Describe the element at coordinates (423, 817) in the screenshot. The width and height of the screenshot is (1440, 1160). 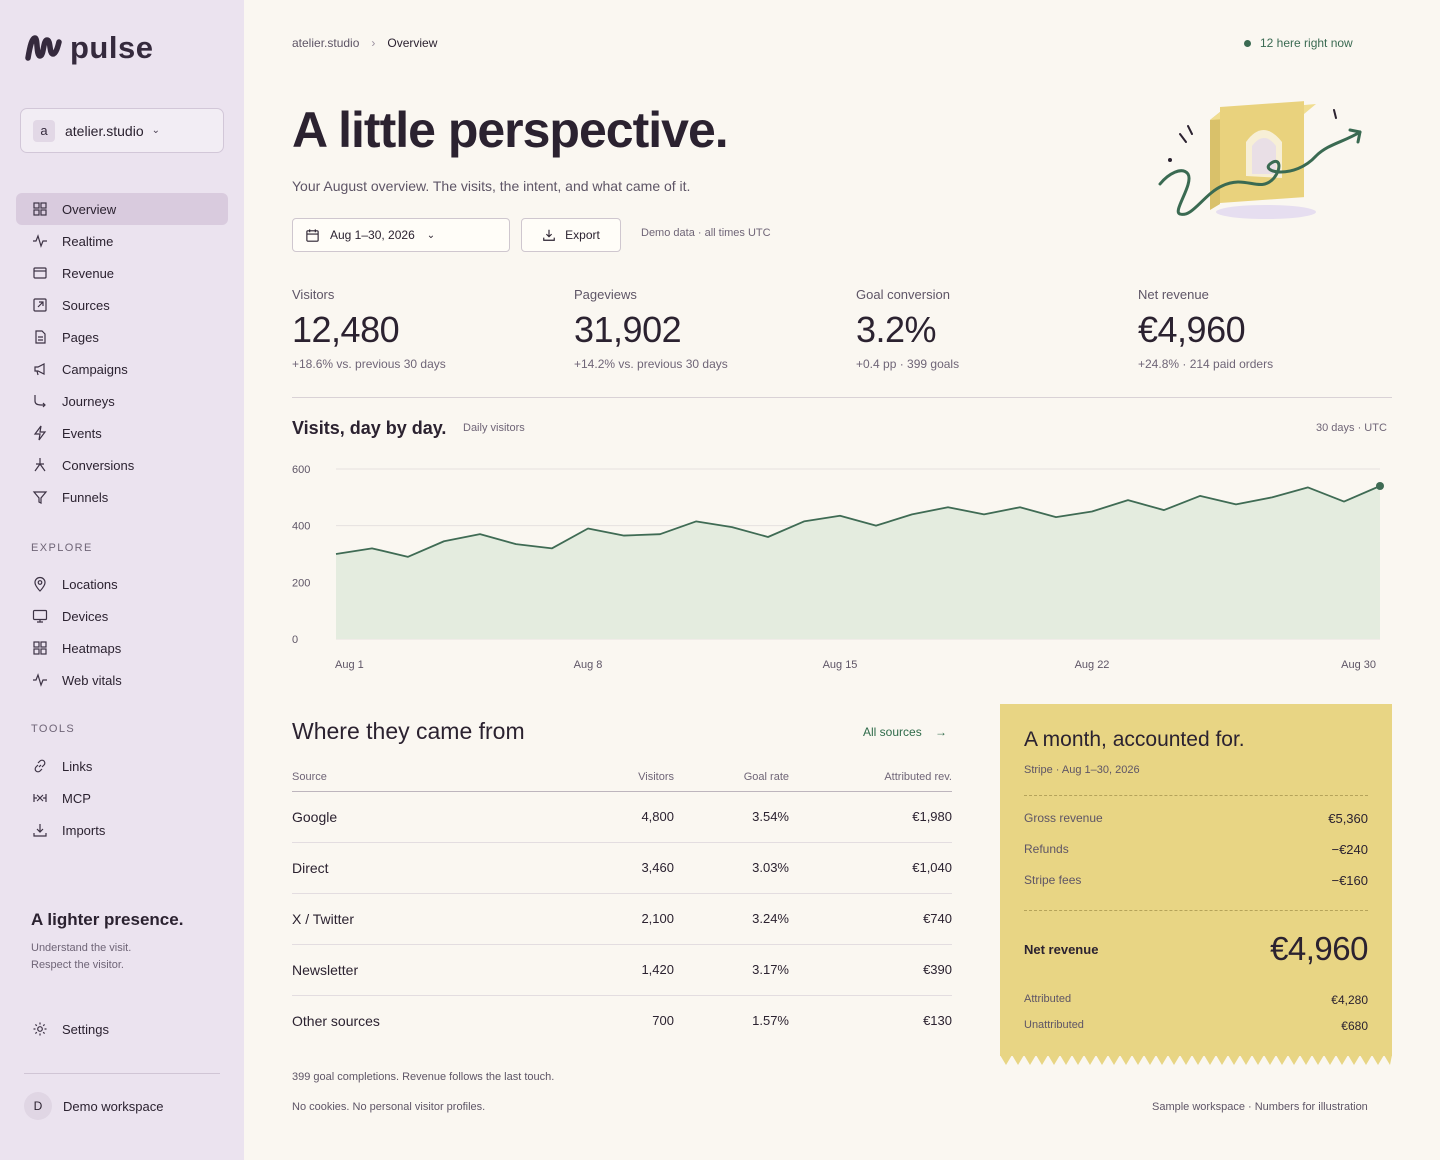
I see `source-name: Google` at that location.